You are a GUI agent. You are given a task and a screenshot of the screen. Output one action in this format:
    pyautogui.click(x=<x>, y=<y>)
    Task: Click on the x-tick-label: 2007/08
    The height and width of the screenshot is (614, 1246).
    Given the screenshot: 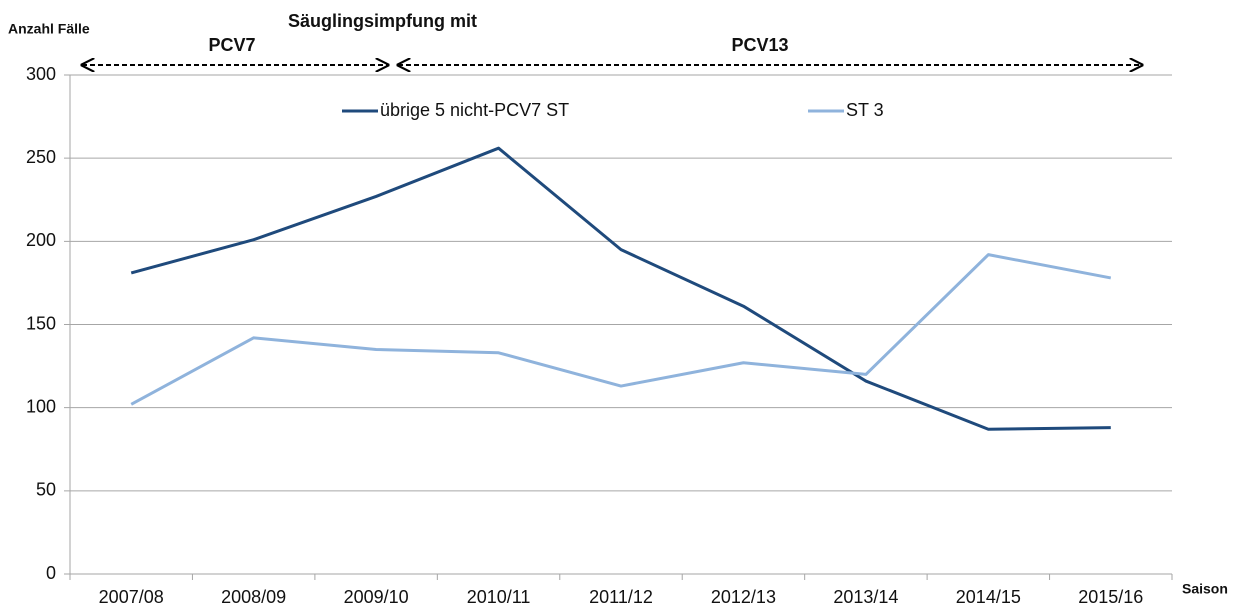 What is the action you would take?
    pyautogui.click(x=131, y=597)
    